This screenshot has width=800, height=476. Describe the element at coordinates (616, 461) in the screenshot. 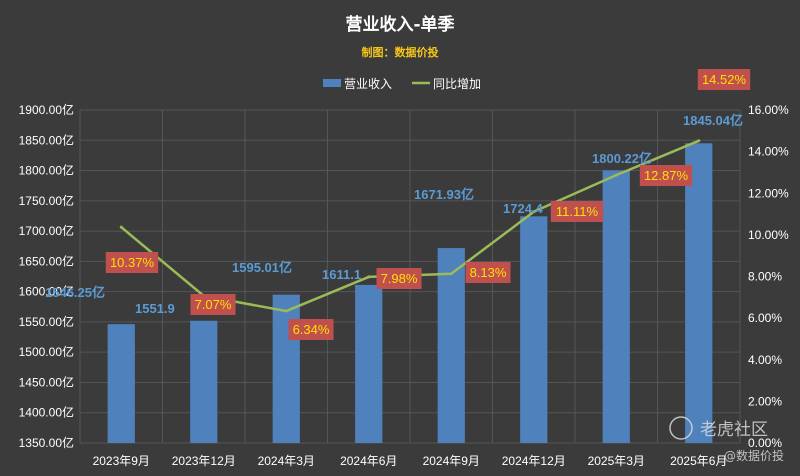

I see `x-tick-label: 2025年3月` at that location.